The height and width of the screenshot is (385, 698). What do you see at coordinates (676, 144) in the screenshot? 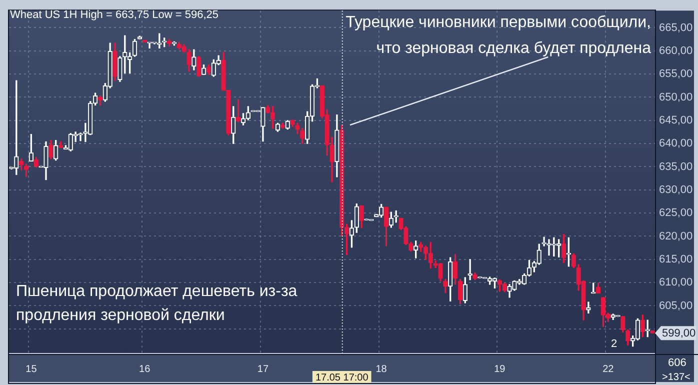
I see `y-tick-label: 640,00` at bounding box center [676, 144].